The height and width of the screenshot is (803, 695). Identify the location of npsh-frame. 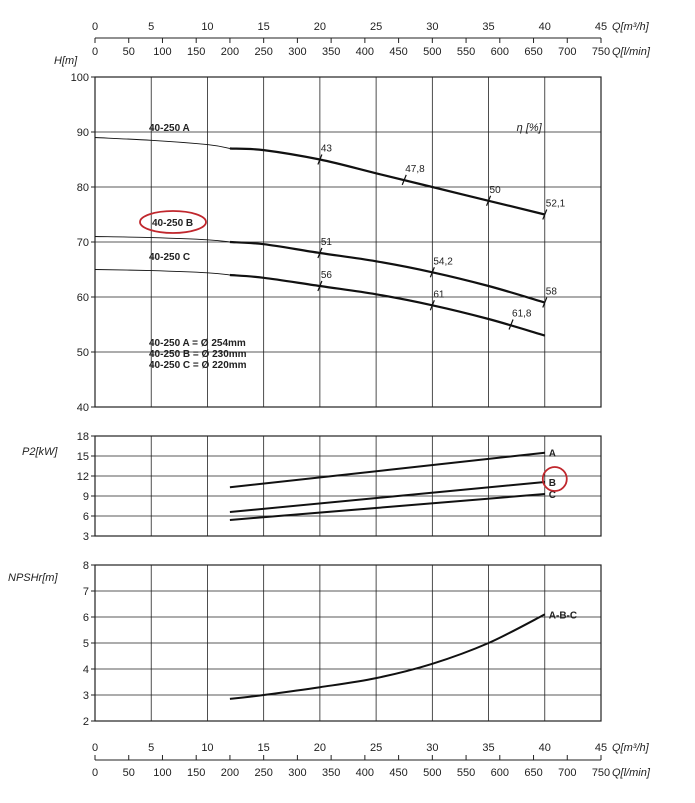
(348, 643).